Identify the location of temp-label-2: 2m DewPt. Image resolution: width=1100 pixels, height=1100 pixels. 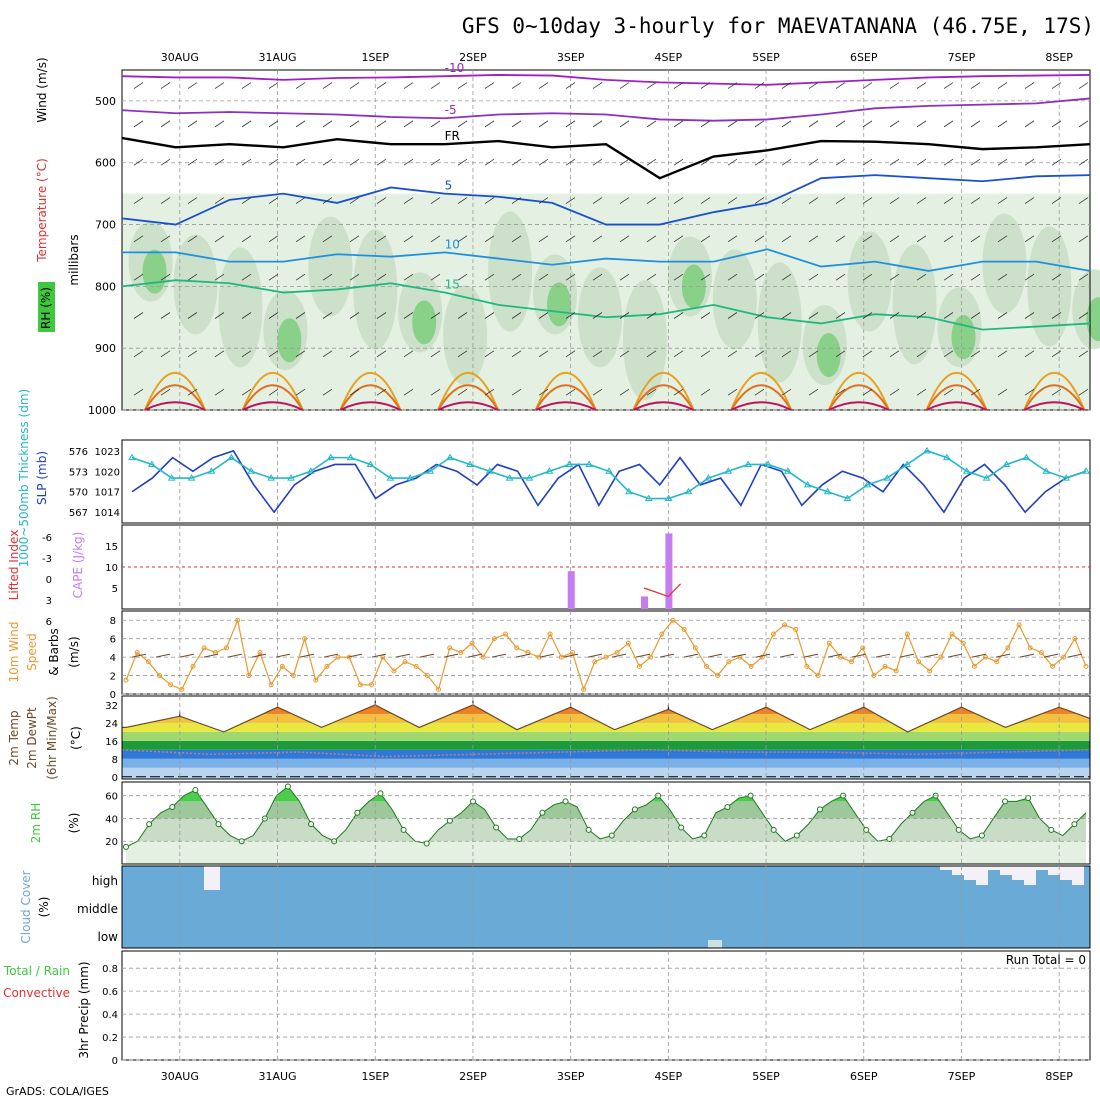
(32, 738).